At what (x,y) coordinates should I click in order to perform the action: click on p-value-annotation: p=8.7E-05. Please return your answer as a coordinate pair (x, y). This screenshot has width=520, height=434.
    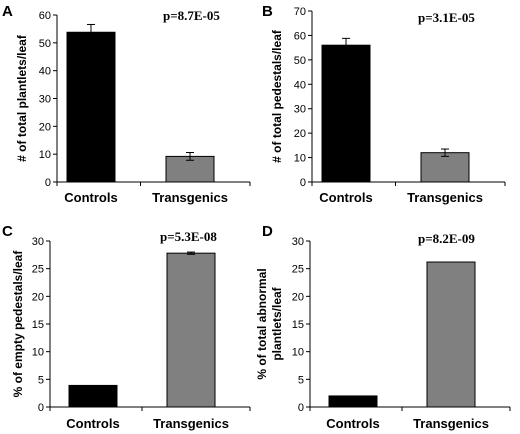
    Looking at the image, I should click on (191, 15).